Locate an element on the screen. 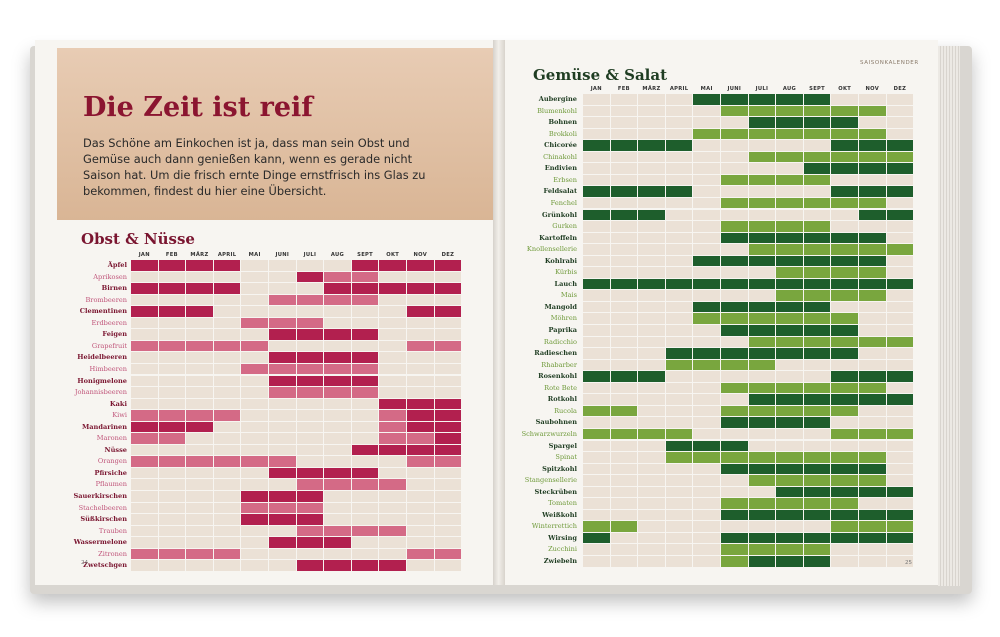  produce-label: Pflaumen is located at coordinates (111, 484).